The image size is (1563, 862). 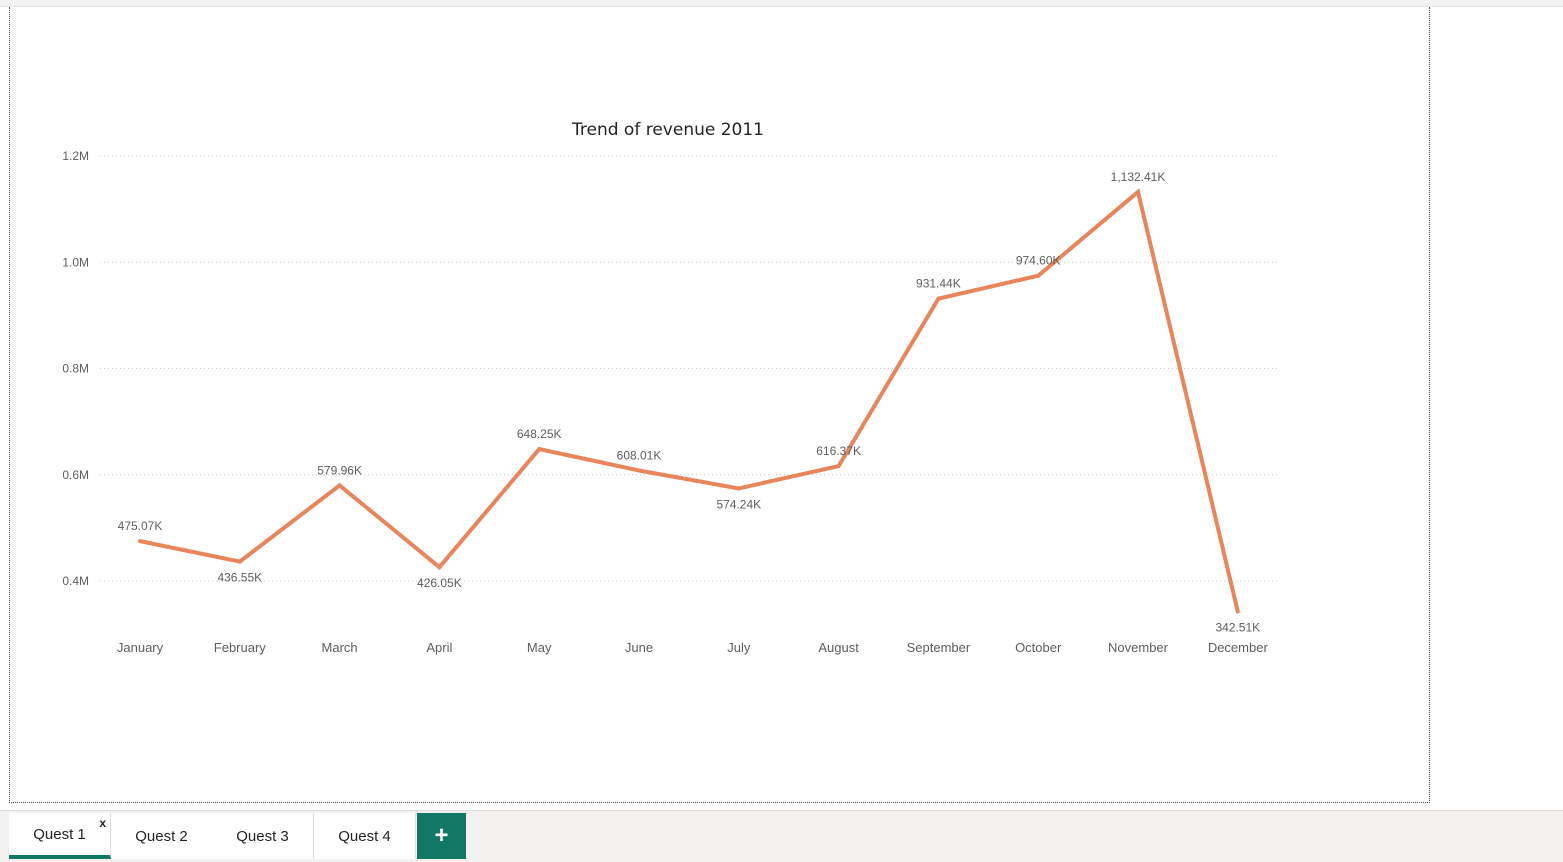 I want to click on data-label: 342.51K, so click(x=1237, y=628).